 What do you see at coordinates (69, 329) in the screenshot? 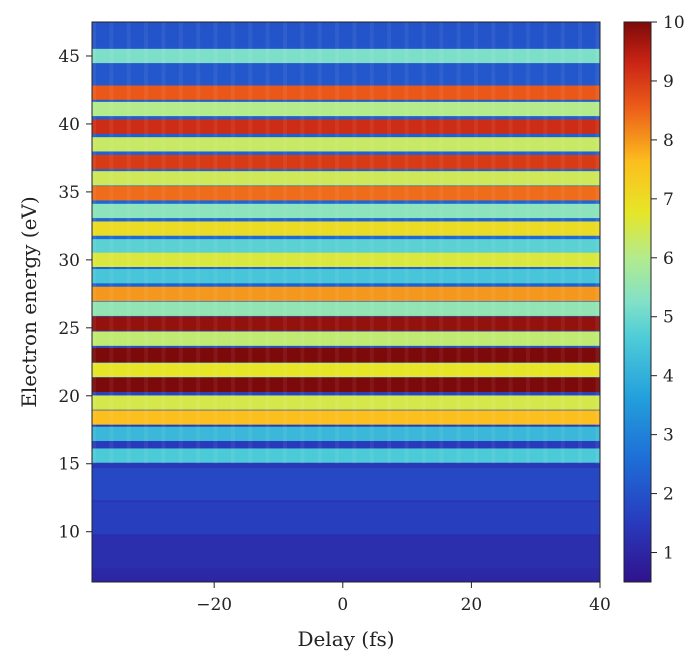
I see `y-tick-label: 25` at bounding box center [69, 329].